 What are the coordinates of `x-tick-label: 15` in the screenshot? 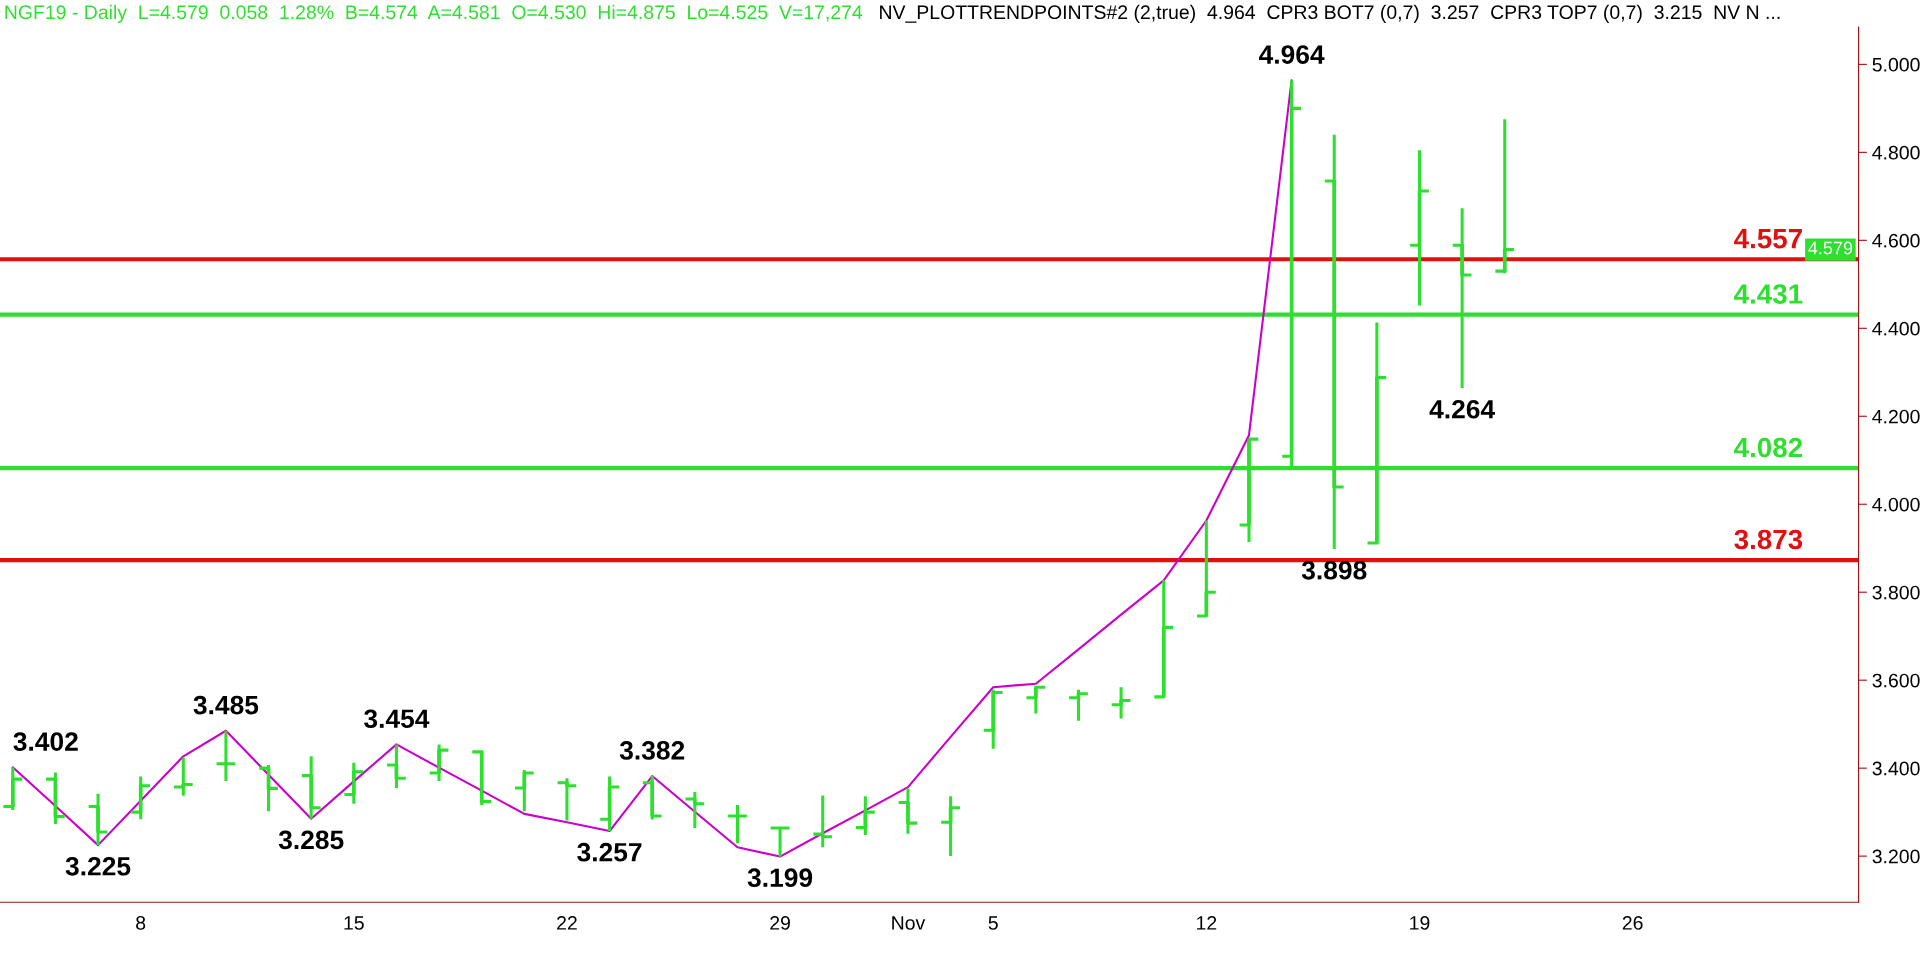 It's located at (354, 923).